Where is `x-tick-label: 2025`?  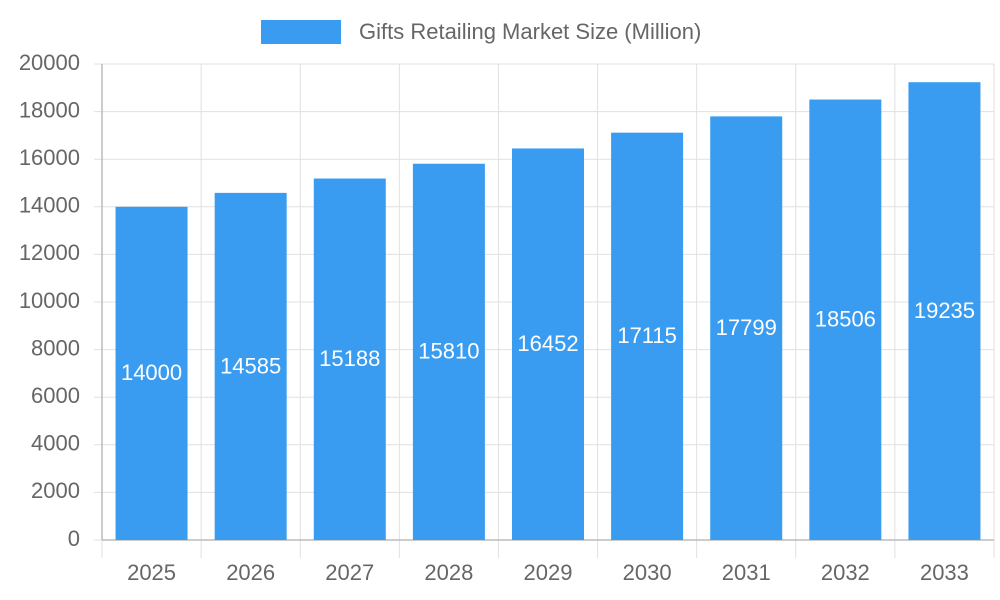
x-tick-label: 2025 is located at coordinates (151, 572).